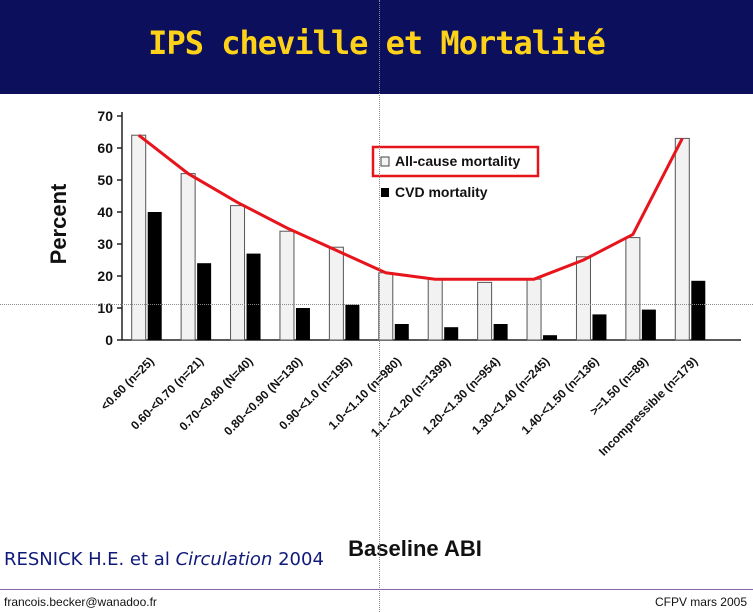  Describe the element at coordinates (105, 116) in the screenshot. I see `y-tick-label: 70` at that location.